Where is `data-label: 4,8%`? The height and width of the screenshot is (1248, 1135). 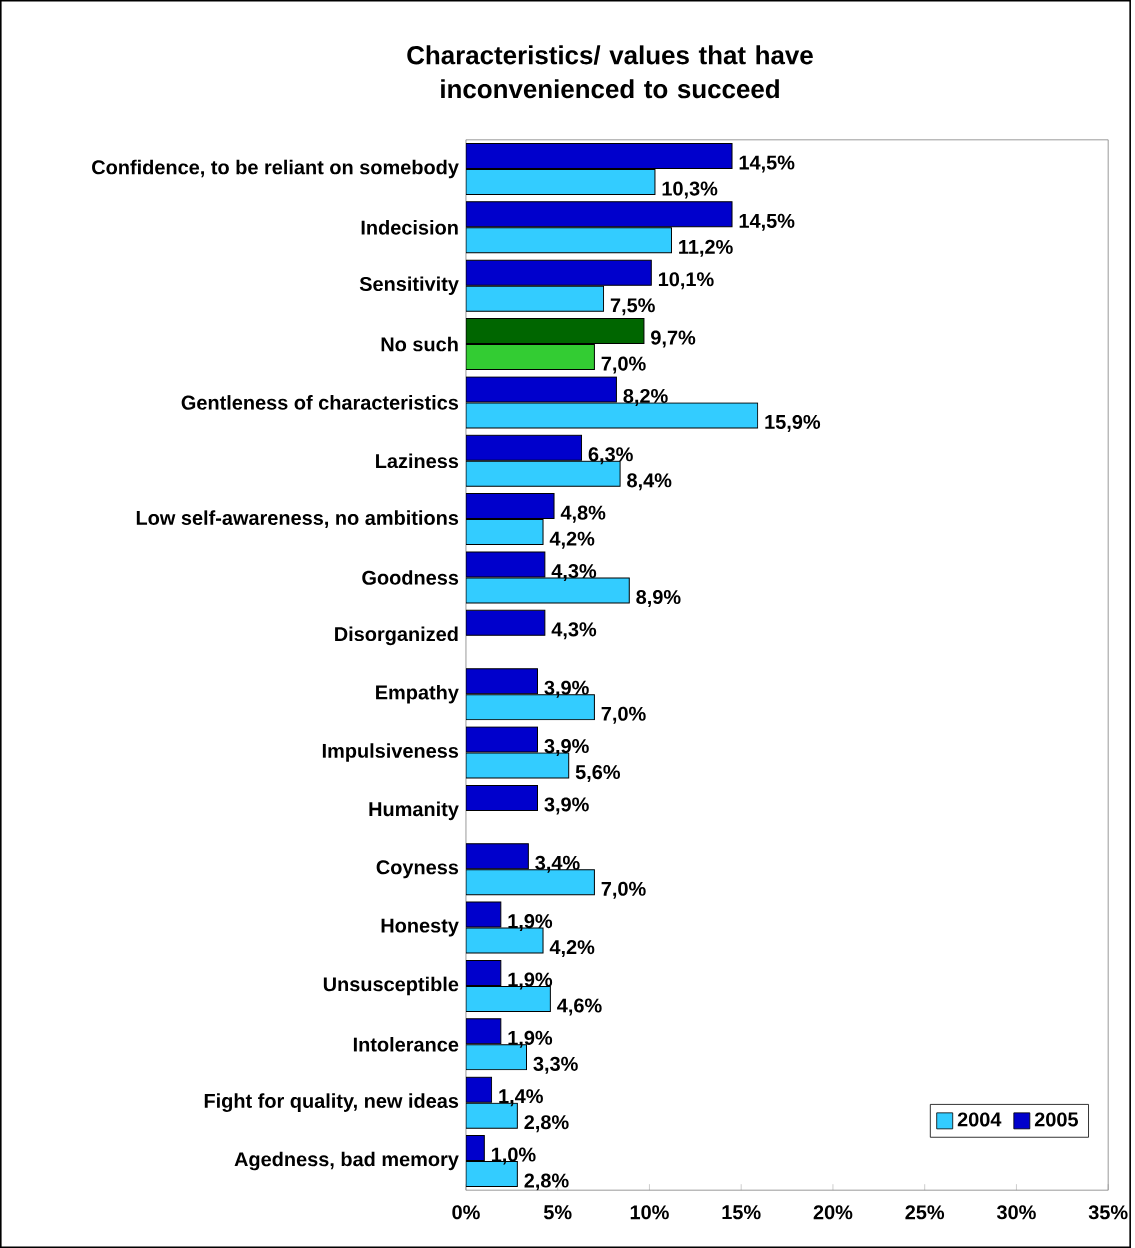 data-label: 4,8% is located at coordinates (583, 514).